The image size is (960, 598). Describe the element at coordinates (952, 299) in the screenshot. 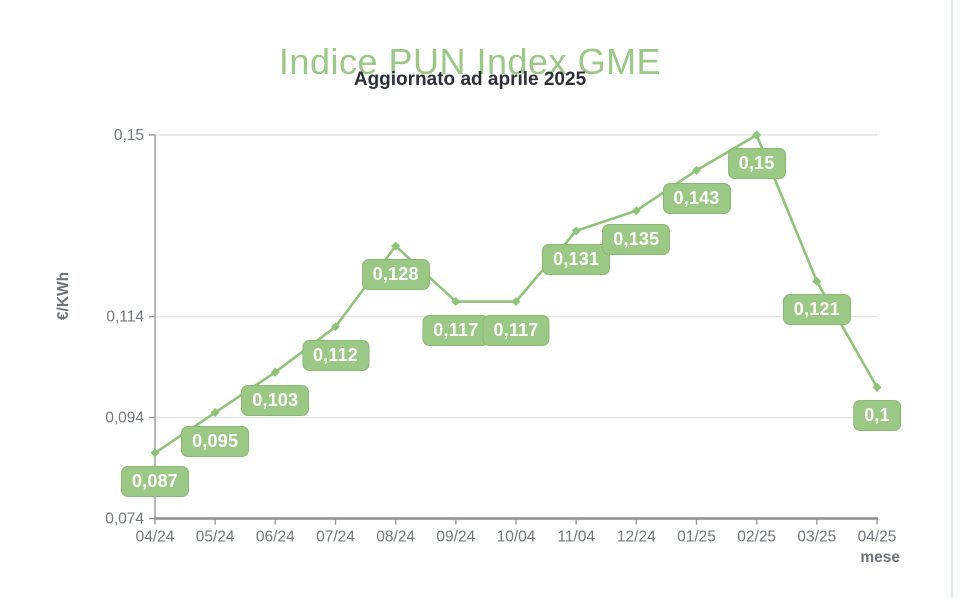

I see `content-right-divider` at that location.